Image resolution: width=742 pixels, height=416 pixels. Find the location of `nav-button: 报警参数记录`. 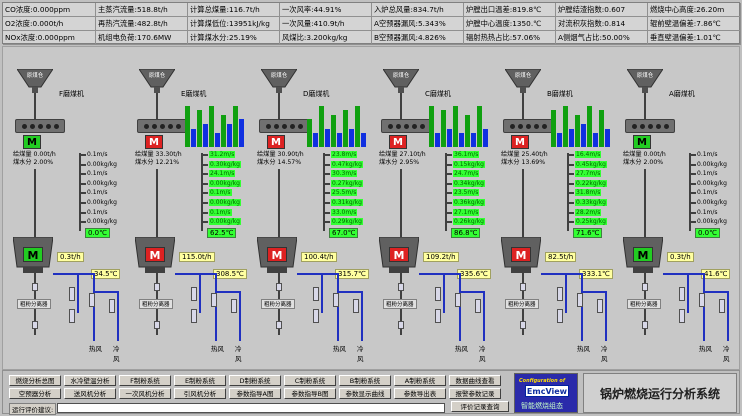

nav-button: 报警参数记录 is located at coordinates (475, 393).